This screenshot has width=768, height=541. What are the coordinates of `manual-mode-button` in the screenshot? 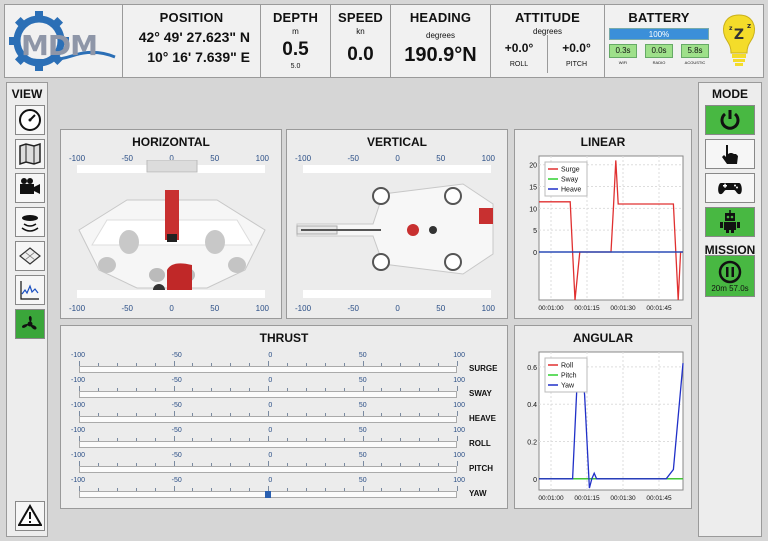 It's located at (730, 154).